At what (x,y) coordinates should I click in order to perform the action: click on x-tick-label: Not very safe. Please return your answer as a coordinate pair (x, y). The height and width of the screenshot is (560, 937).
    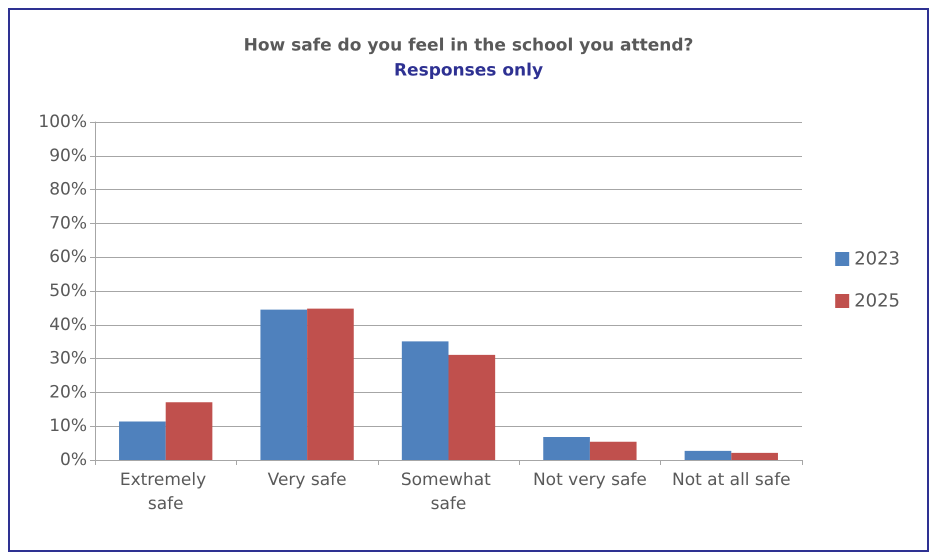
    Looking at the image, I should click on (589, 480).